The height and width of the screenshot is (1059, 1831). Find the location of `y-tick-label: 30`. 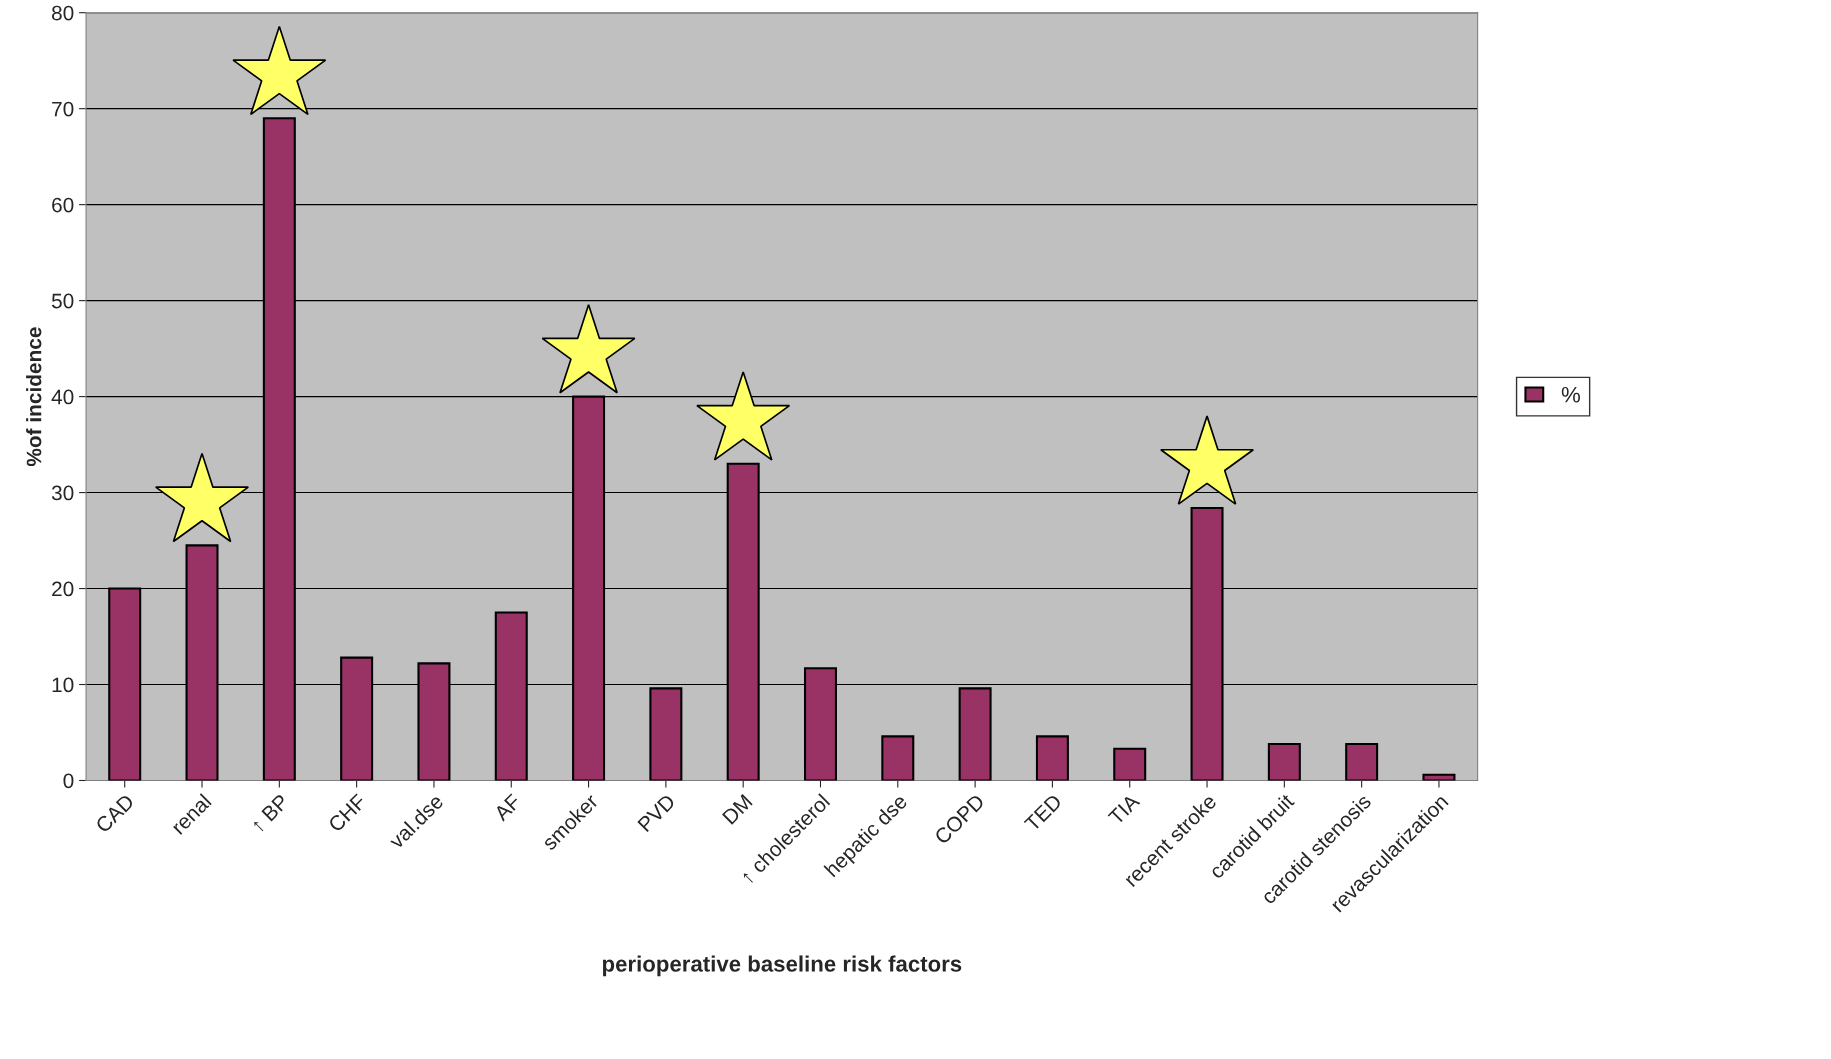

y-tick-label: 30 is located at coordinates (62, 493).